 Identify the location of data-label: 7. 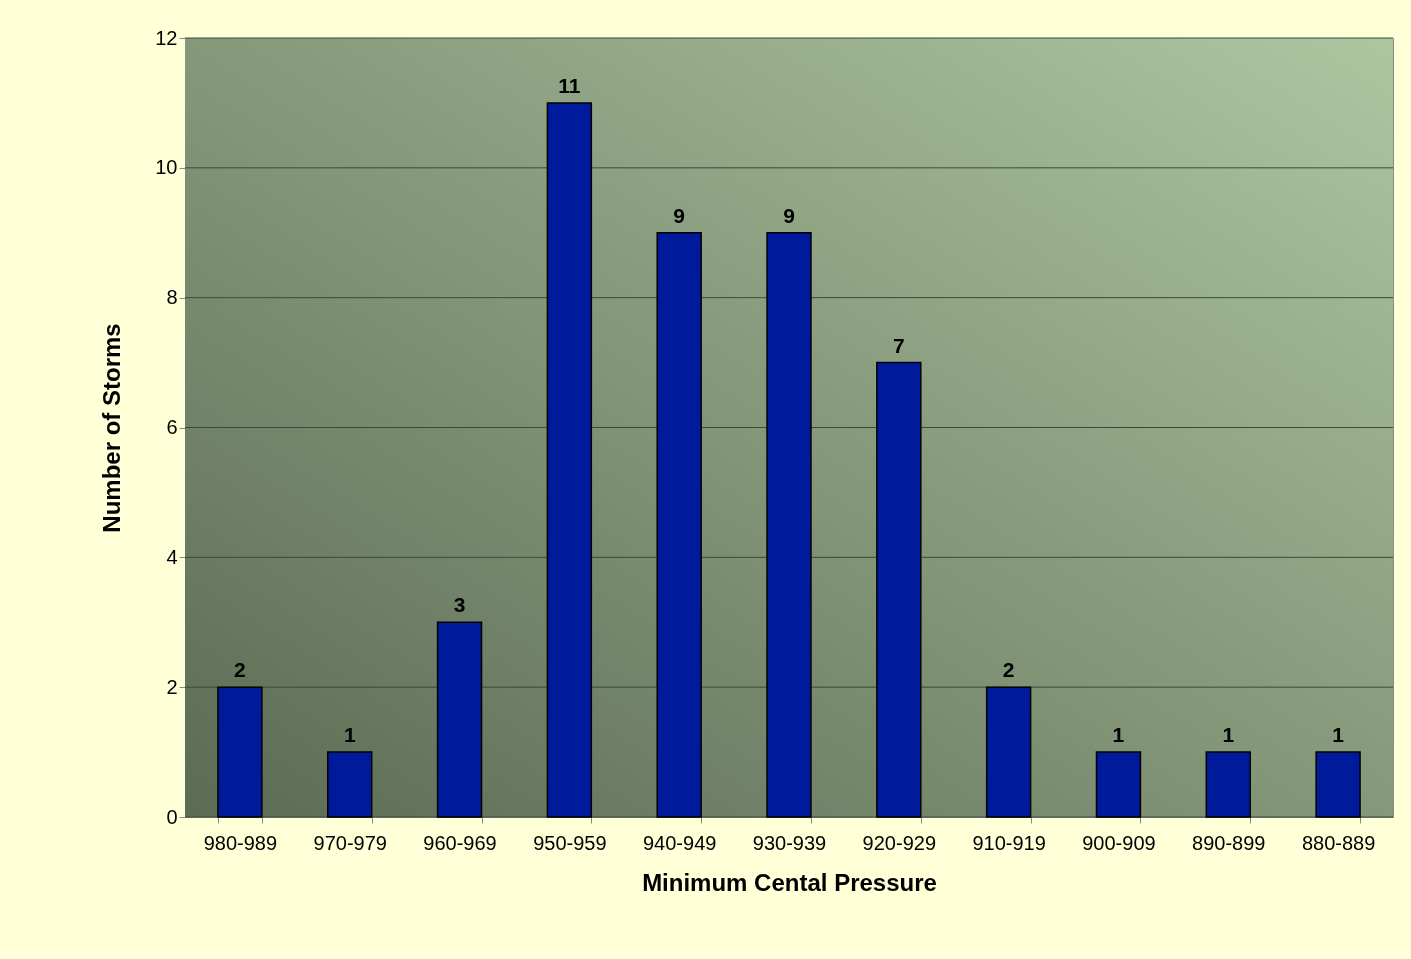
(898, 345).